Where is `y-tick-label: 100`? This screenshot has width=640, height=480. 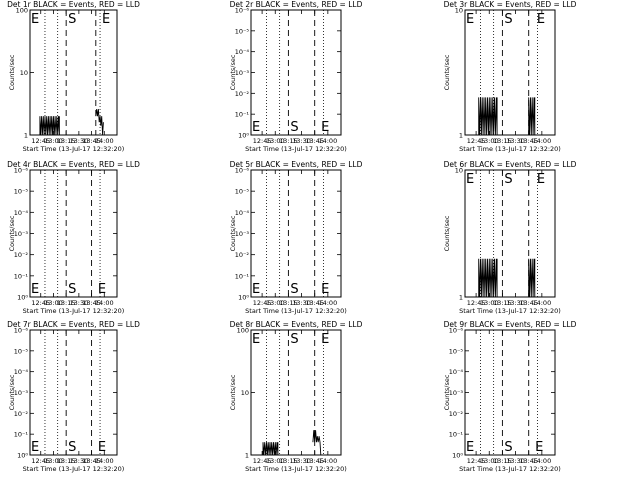 y-tick-label: 100 is located at coordinates (22, 11).